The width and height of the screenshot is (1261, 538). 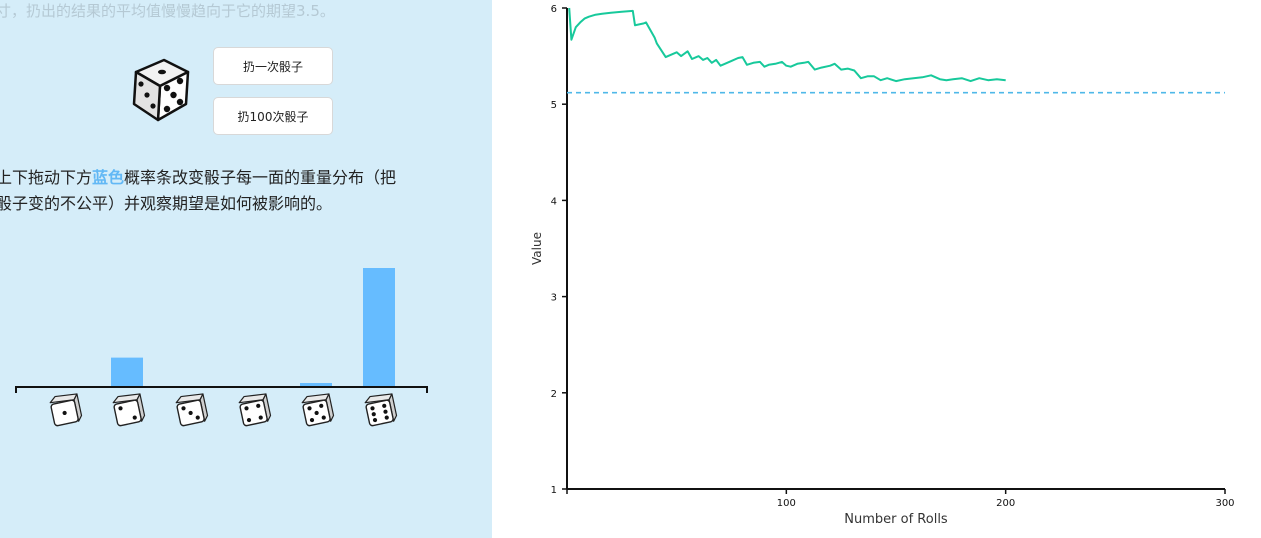 I want to click on intro-text: 寸，扔出的结果的平均值慢慢趋向于它的期望3.5。, so click(x=167, y=11).